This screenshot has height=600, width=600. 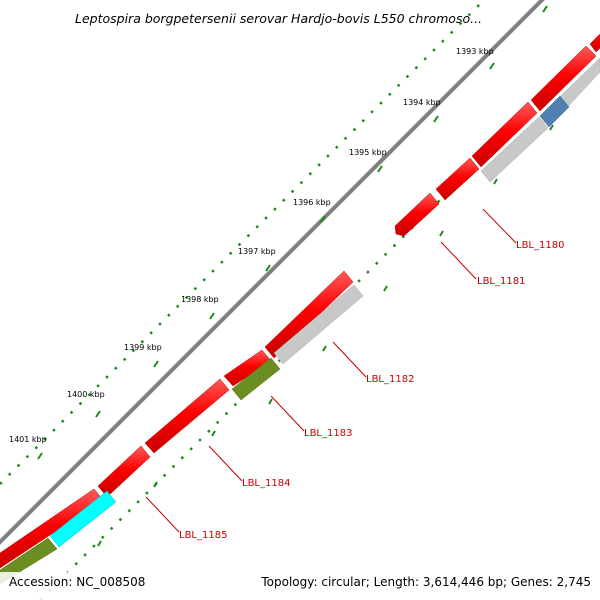 What do you see at coordinates (203, 535) in the screenshot?
I see `gene-label: LBL_1185` at bounding box center [203, 535].